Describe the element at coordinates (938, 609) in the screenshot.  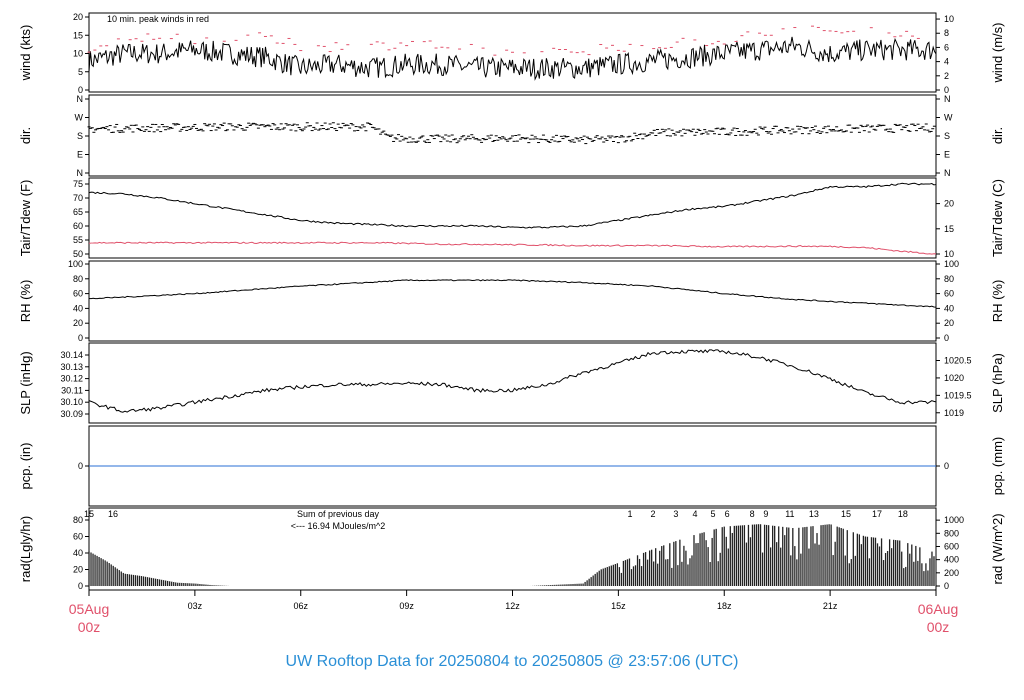
I see `end-date: 06Aug` at that location.